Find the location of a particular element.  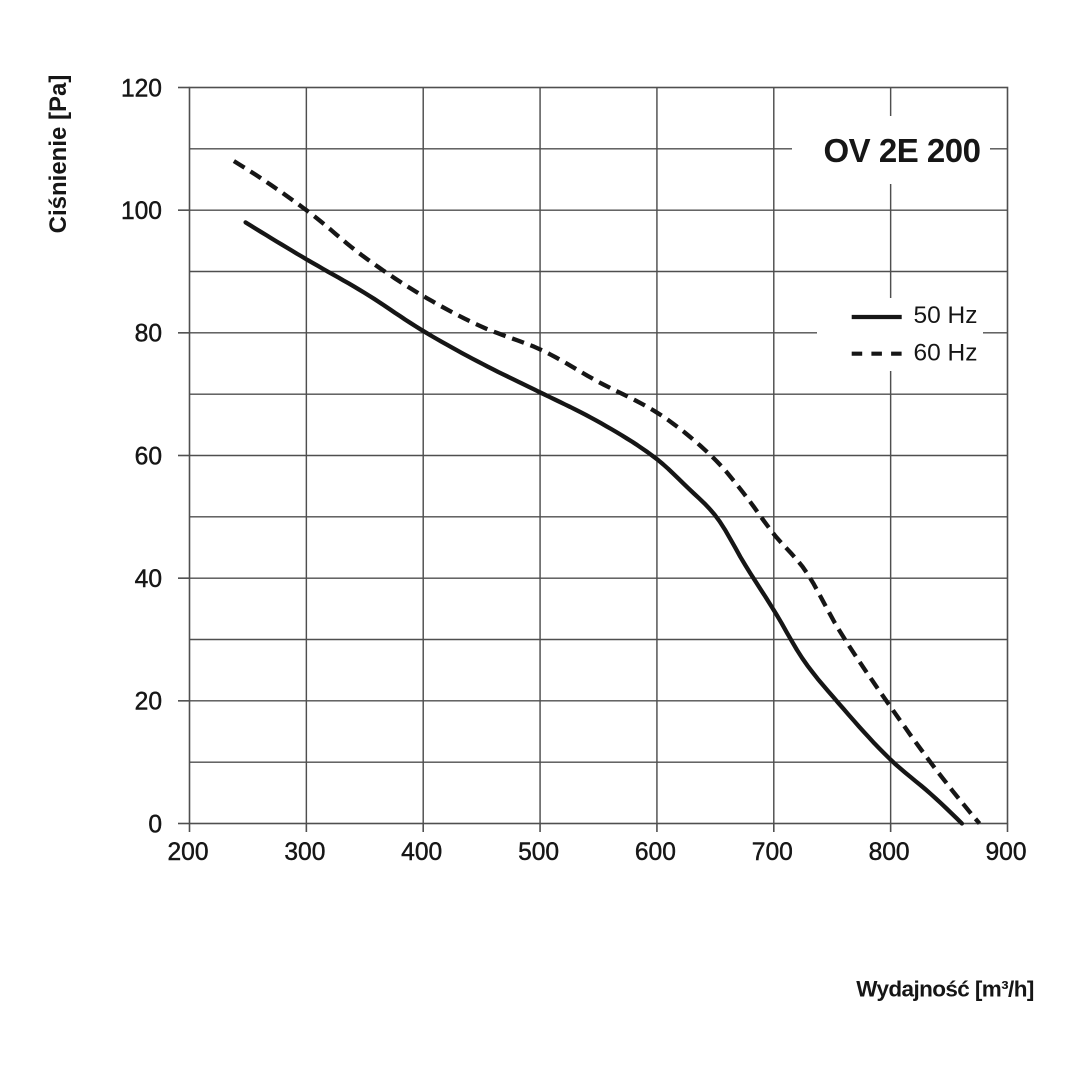

svg-text: 100 is located at coordinates (141, 211).